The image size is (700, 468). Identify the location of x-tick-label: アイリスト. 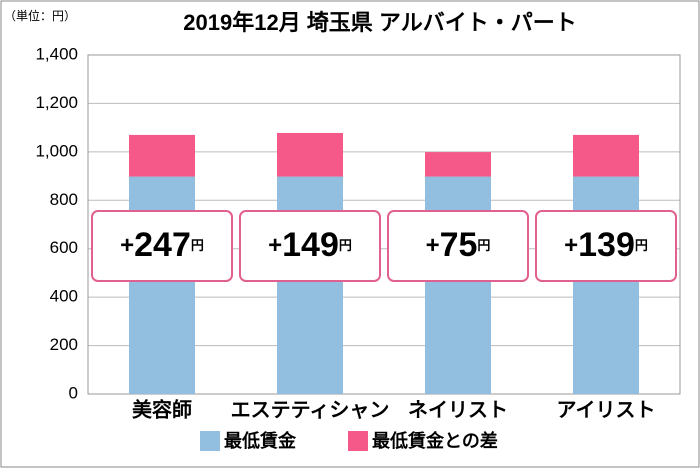
(606, 410).